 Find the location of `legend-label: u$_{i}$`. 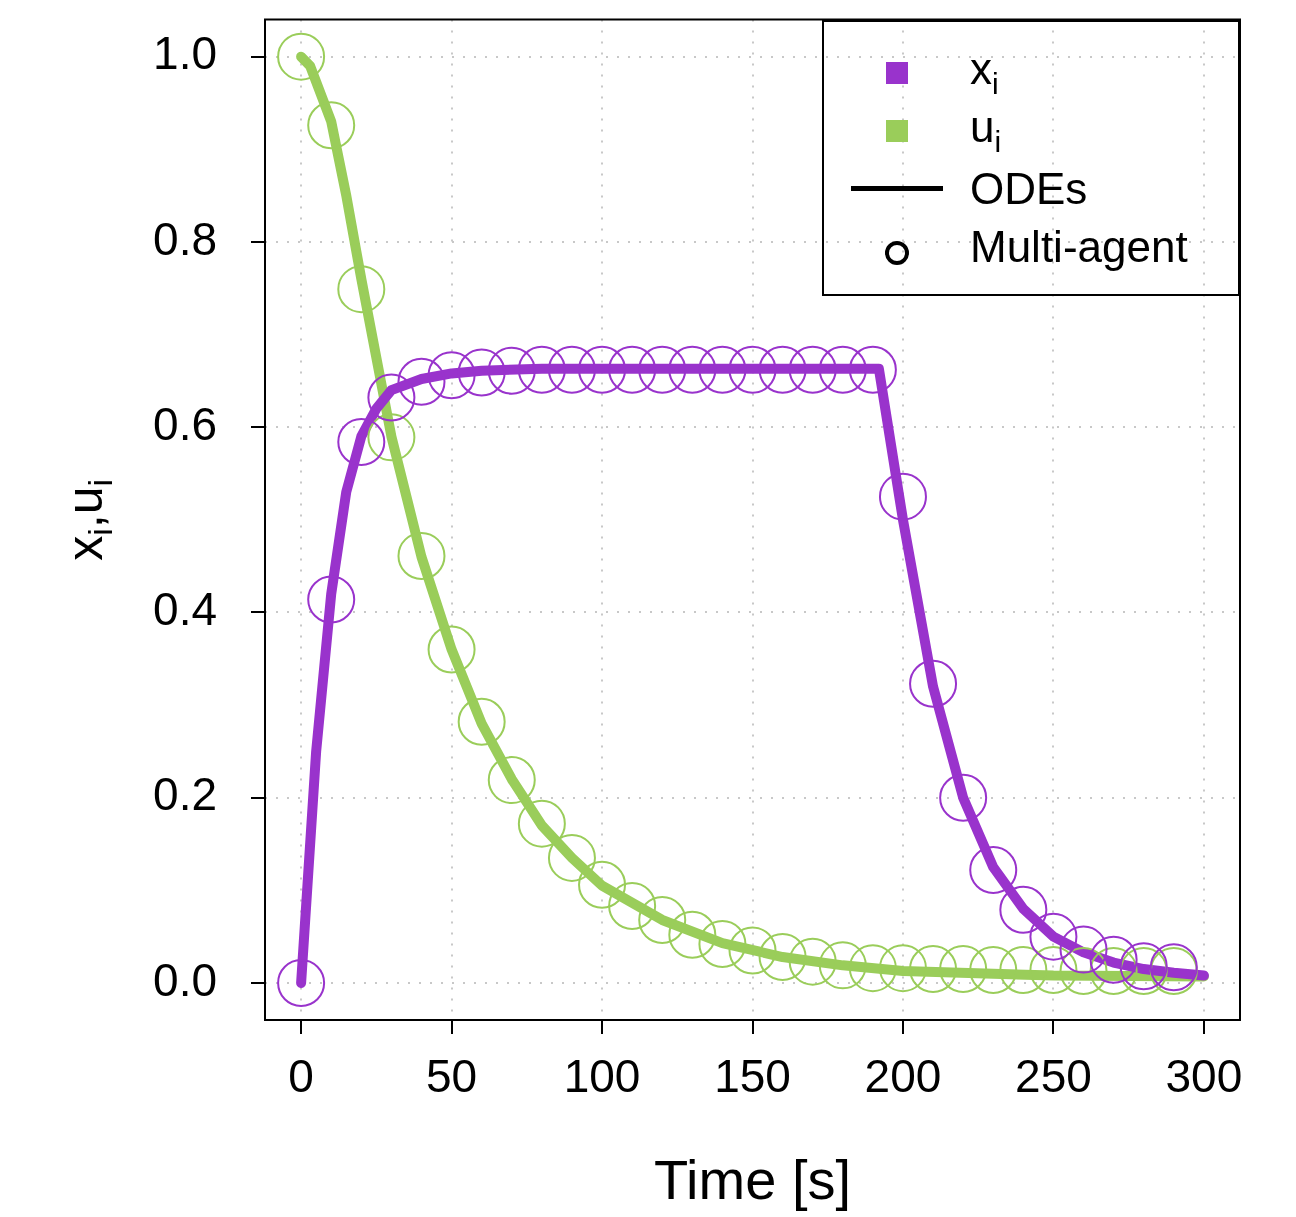

legend-label: u$_{i}$ is located at coordinates (986, 130).